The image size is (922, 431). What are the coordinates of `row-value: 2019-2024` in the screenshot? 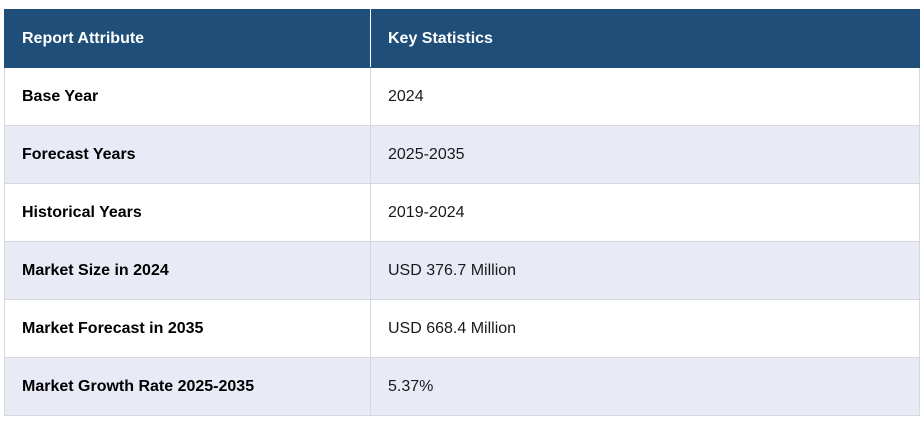 It's located at (645, 212).